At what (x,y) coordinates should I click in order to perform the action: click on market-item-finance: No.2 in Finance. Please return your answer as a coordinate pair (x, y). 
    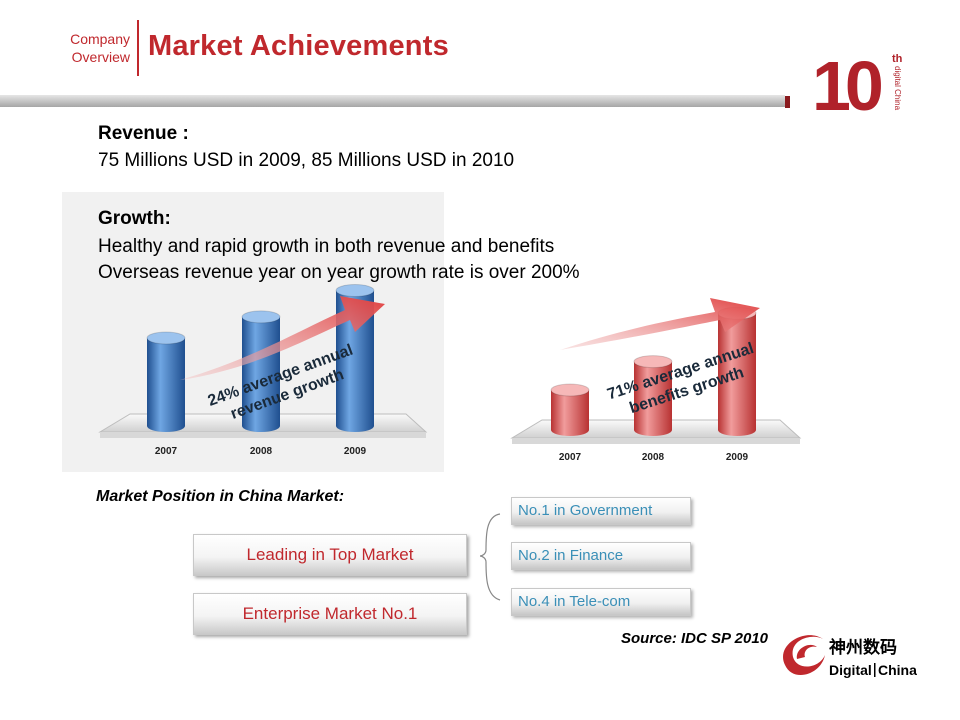
    Looking at the image, I should click on (601, 556).